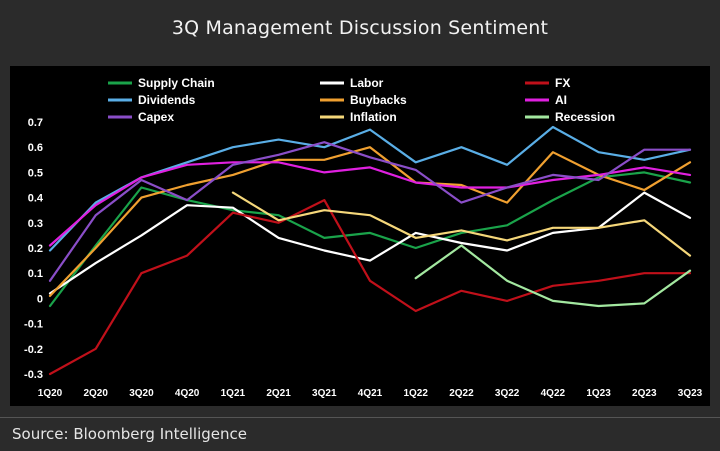  What do you see at coordinates (167, 100) in the screenshot?
I see `legend-label: Dividends` at bounding box center [167, 100].